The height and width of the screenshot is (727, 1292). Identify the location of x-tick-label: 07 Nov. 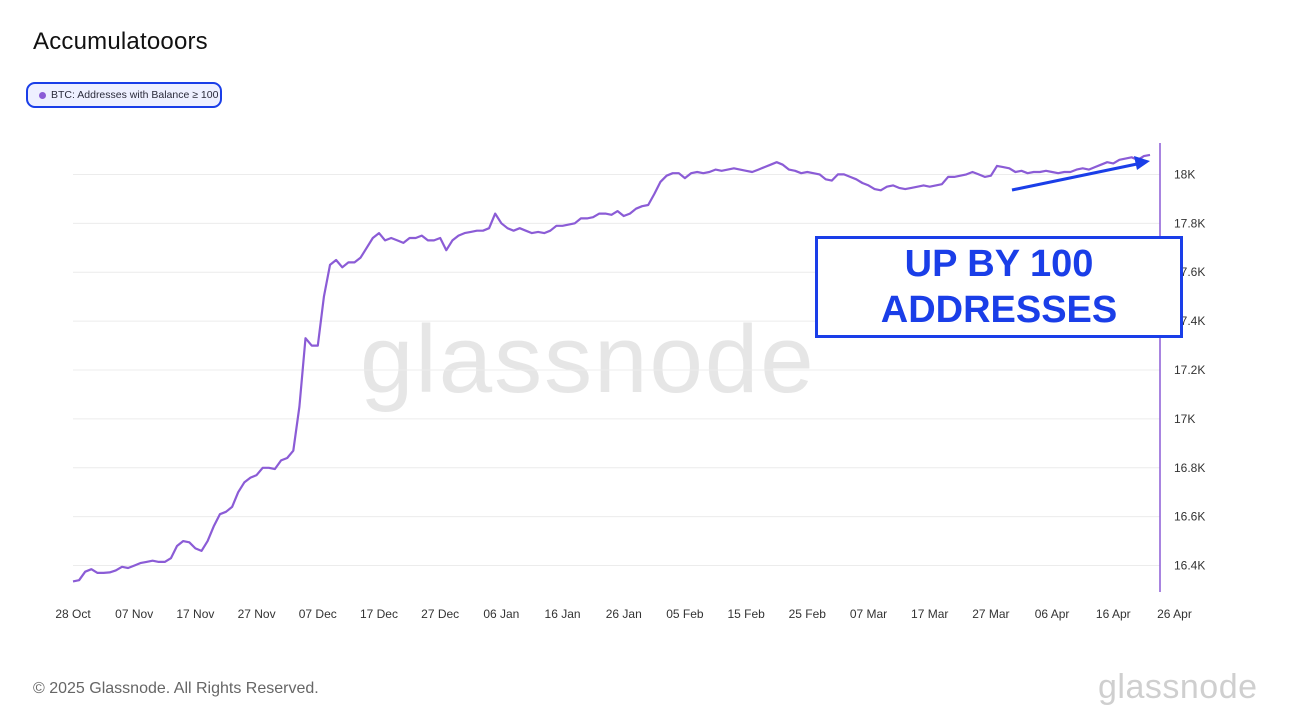
(134, 614).